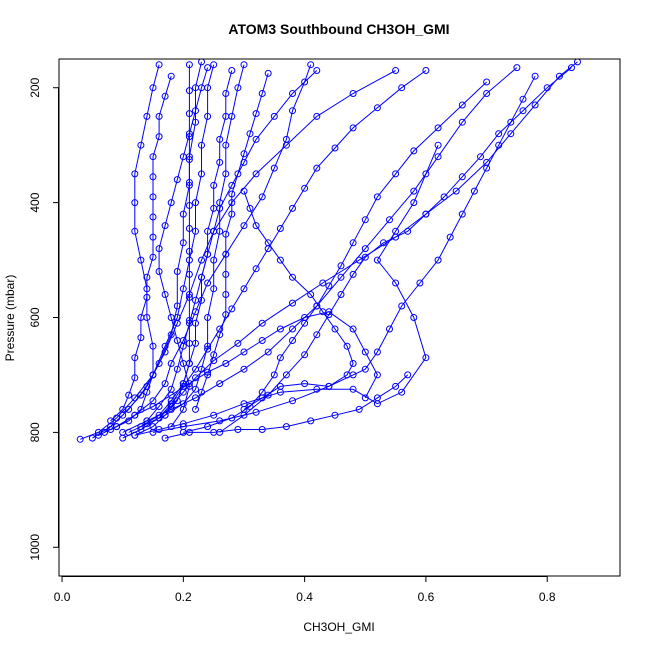 Image resolution: width=650 pixels, height=650 pixels. I want to click on chart-title: ATOM3 Southbound CH3OH_GMI, so click(338, 29).